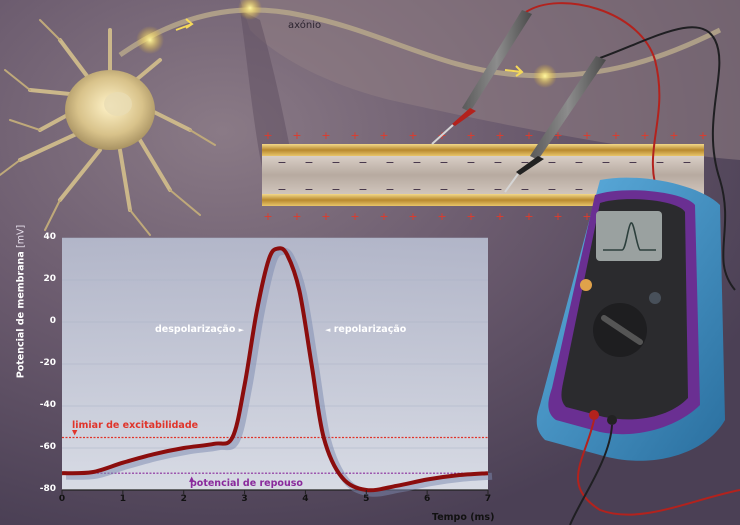 The height and width of the screenshot is (525, 740). Describe the element at coordinates (49, 237) in the screenshot. I see `y-tick-label: 40` at that location.